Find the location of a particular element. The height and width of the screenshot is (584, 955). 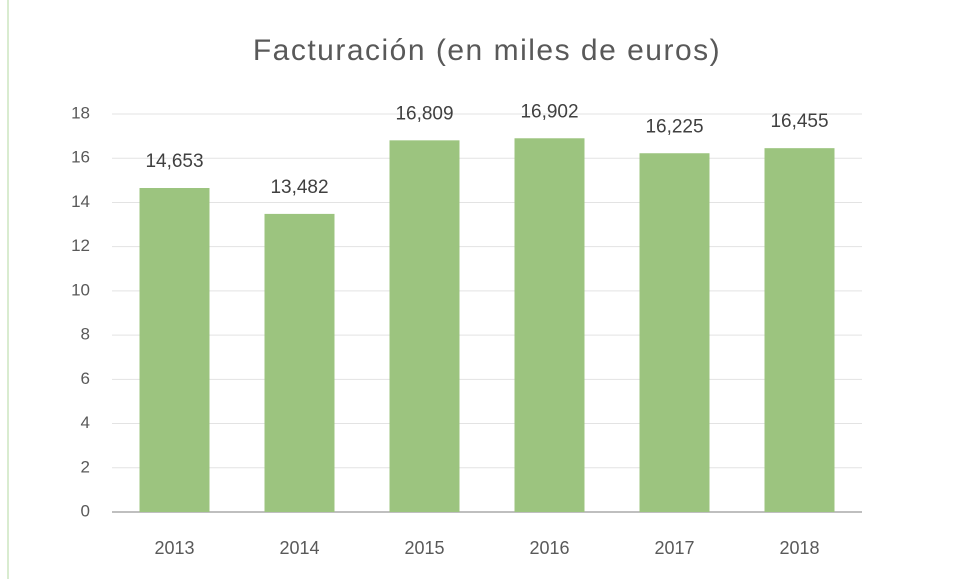

x-tick-label: 2017 is located at coordinates (674, 548).